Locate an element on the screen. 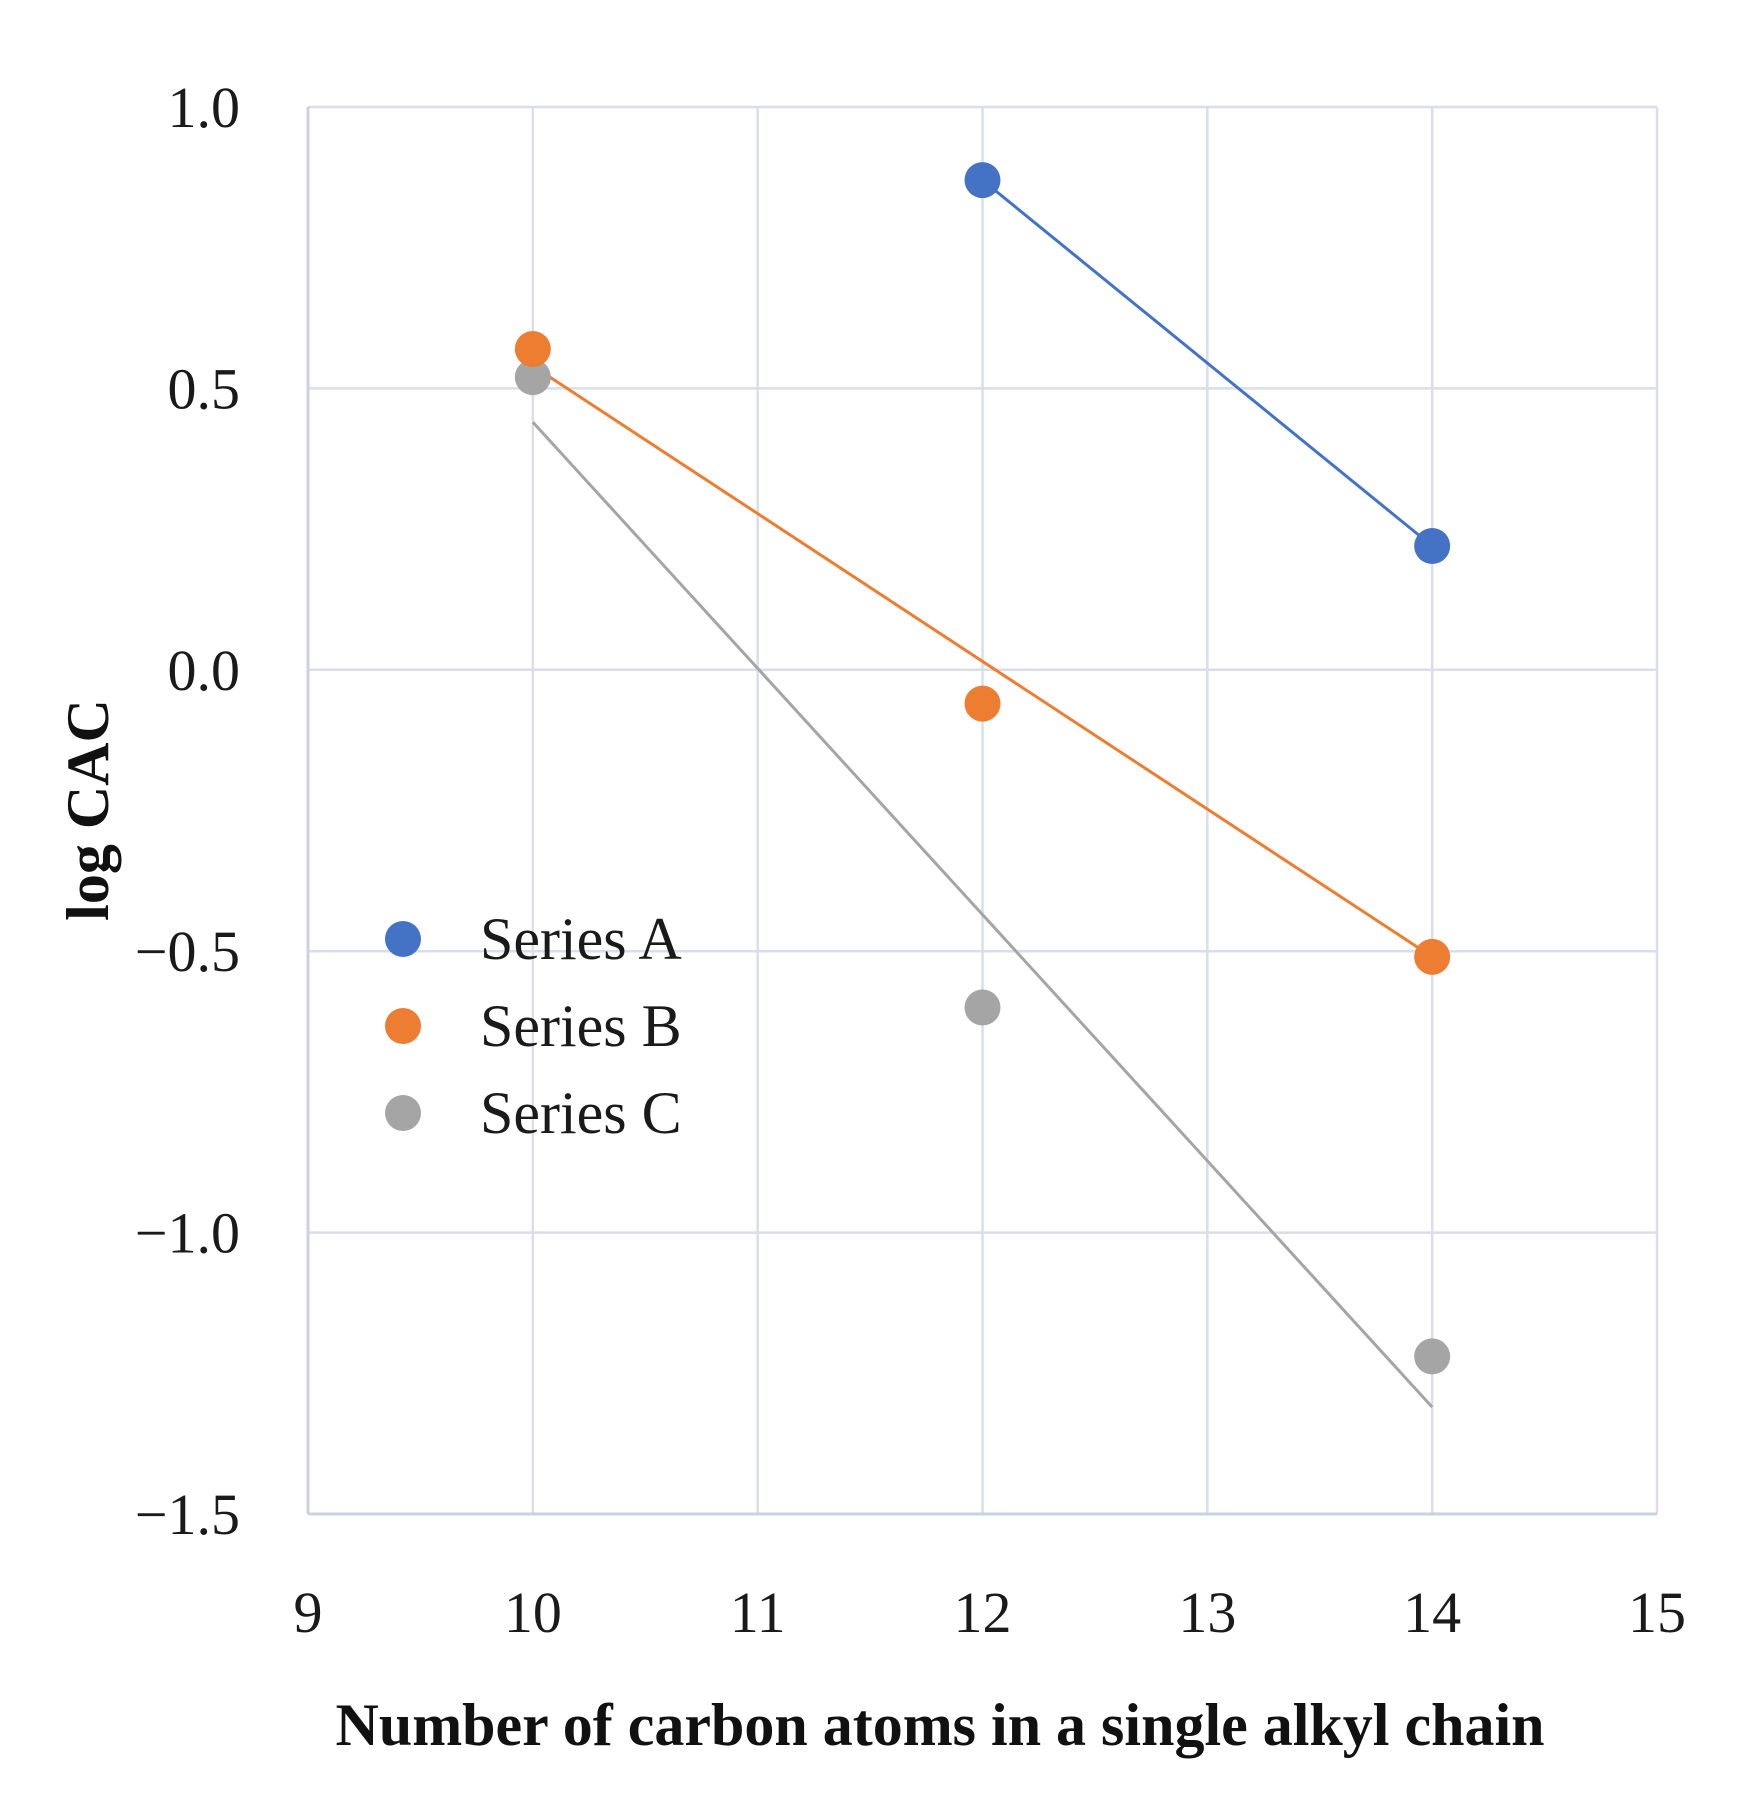  legend-label-0: Series A is located at coordinates (581, 939).